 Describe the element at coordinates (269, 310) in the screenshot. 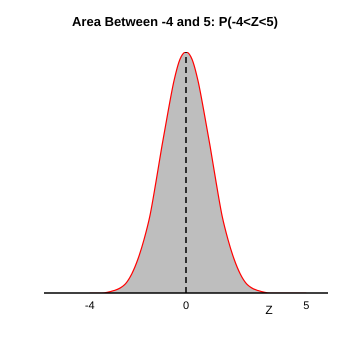

I see `x-axis-title: Z` at that location.